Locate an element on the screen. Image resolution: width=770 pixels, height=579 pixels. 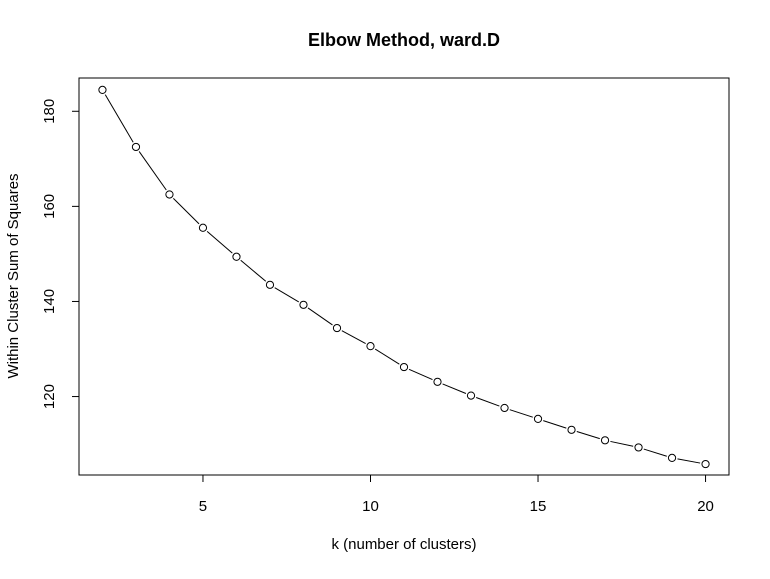
x-tick-label: 10 is located at coordinates (370, 506).